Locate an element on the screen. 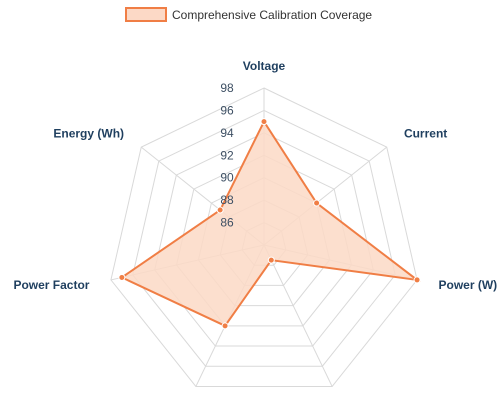  axis-label: Energy (Wh) is located at coordinates (88, 133).